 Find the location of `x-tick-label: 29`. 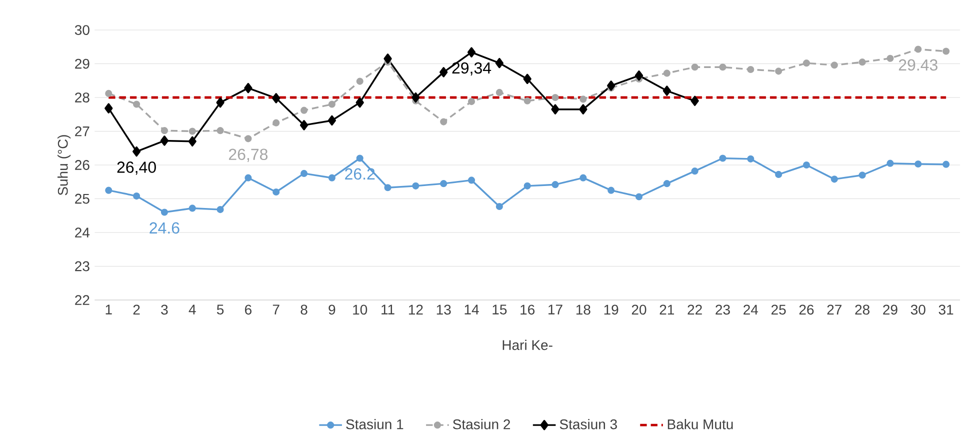

x-tick-label: 29 is located at coordinates (890, 309).